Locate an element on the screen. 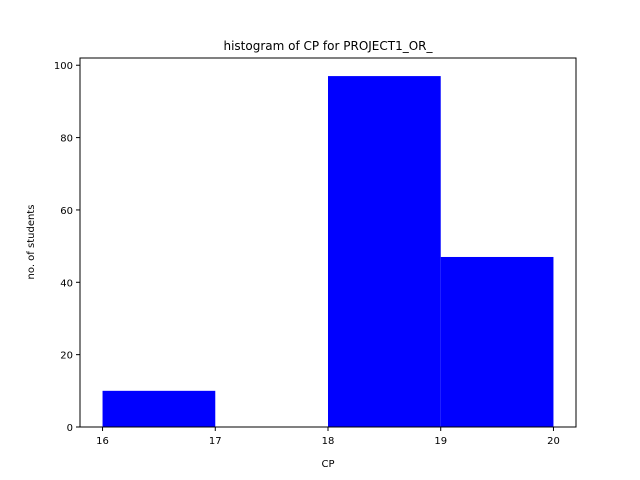 The width and height of the screenshot is (640, 480). y-tick-label: 100 is located at coordinates (63, 66).